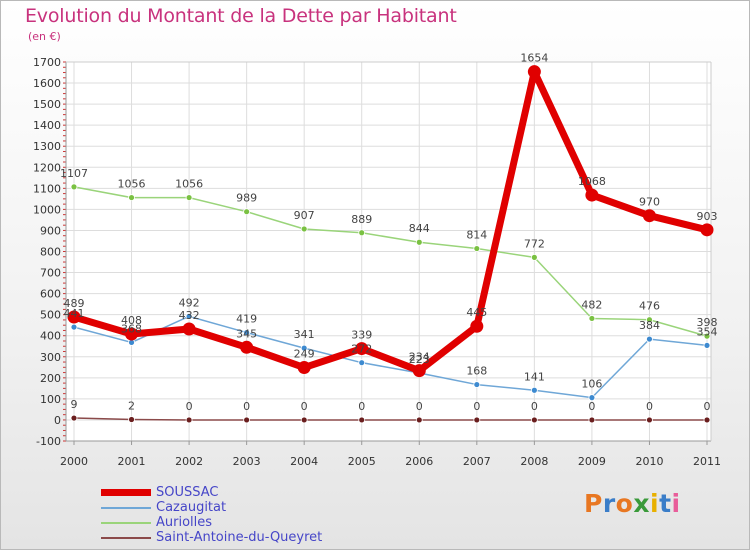  What do you see at coordinates (50, 399) in the screenshot?
I see `y-tick-label: 100` at bounding box center [50, 399].